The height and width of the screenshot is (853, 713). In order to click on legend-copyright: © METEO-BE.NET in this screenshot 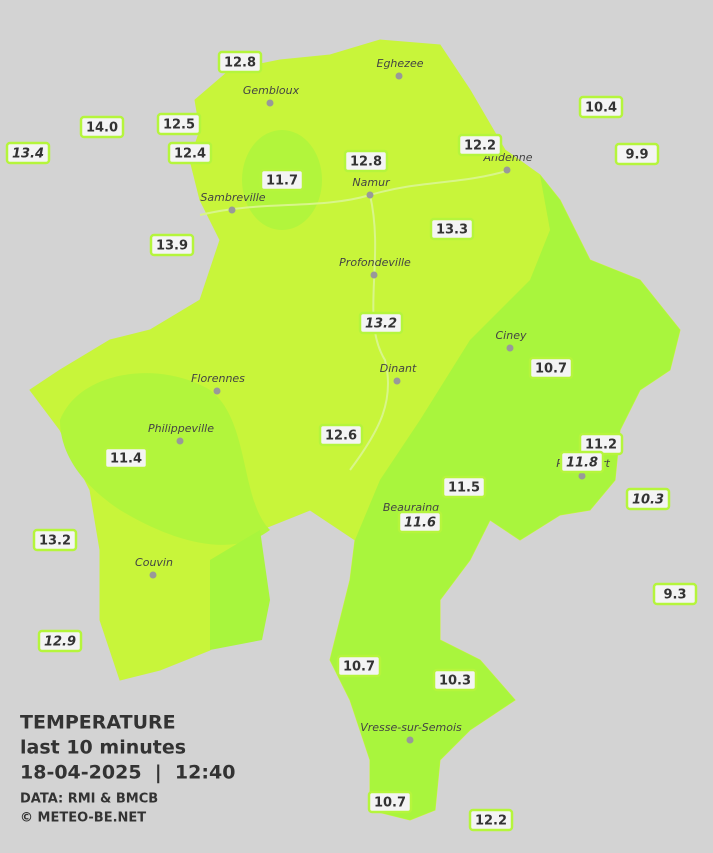, I will do `click(83, 818)`.